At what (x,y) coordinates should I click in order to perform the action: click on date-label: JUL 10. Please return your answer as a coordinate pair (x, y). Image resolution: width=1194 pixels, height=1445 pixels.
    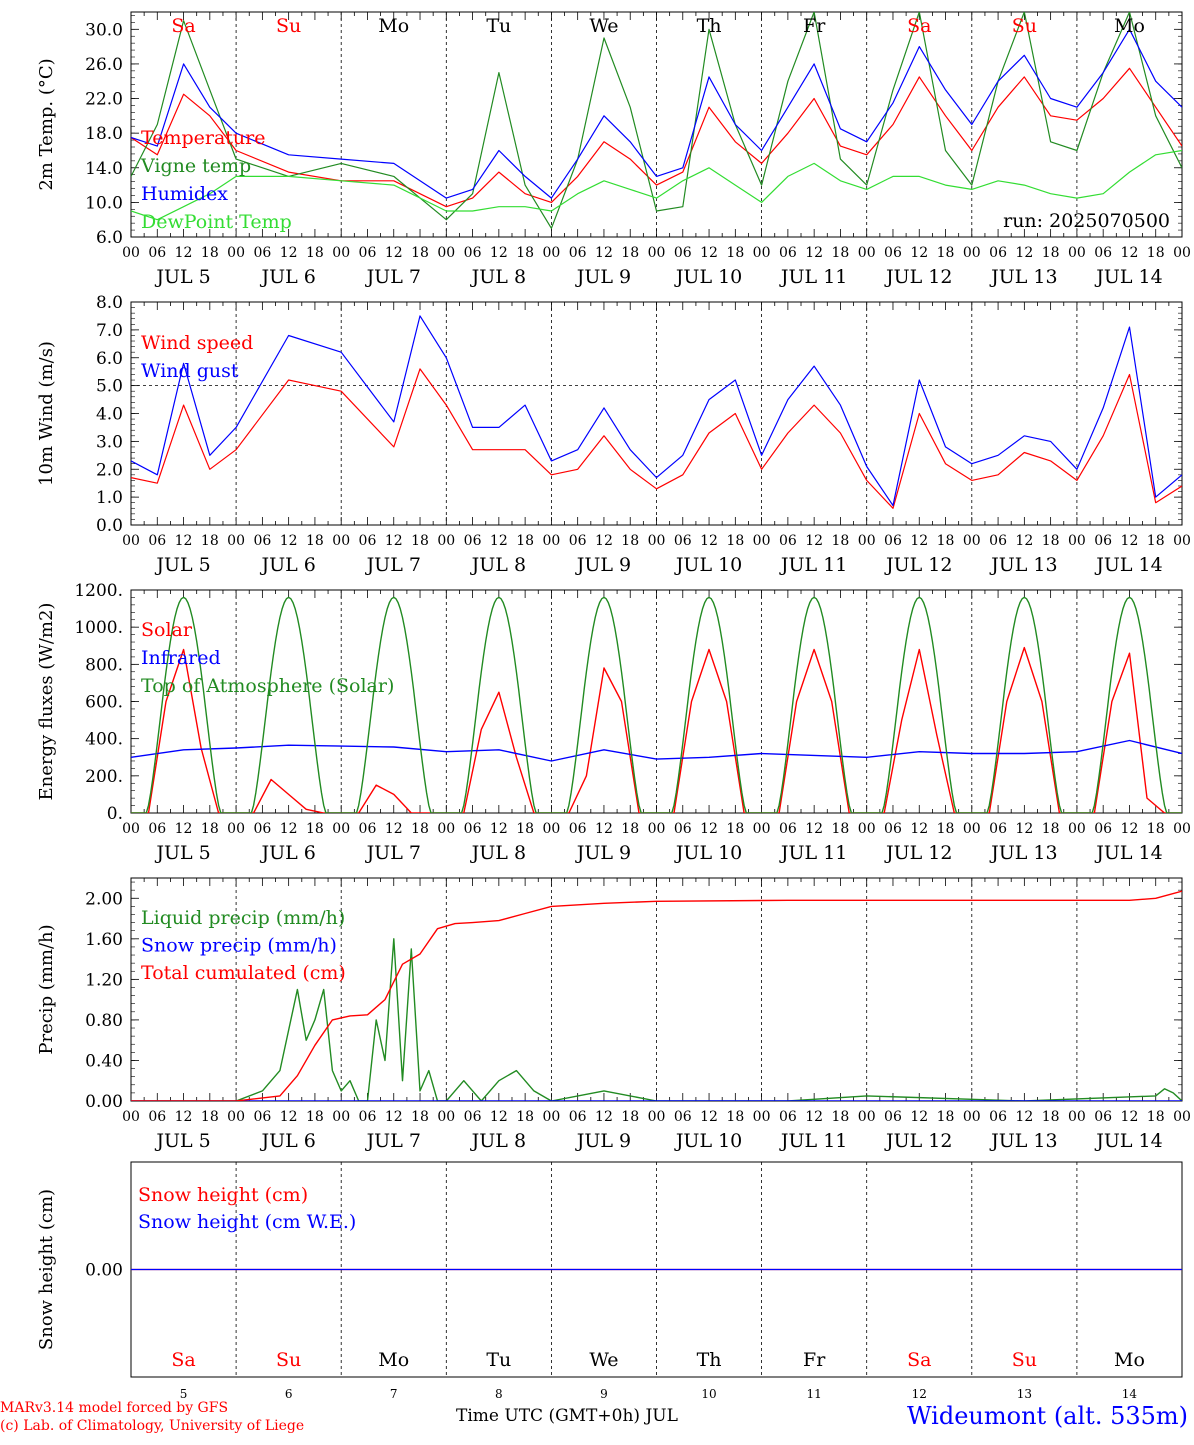
    Looking at the image, I should click on (708, 277).